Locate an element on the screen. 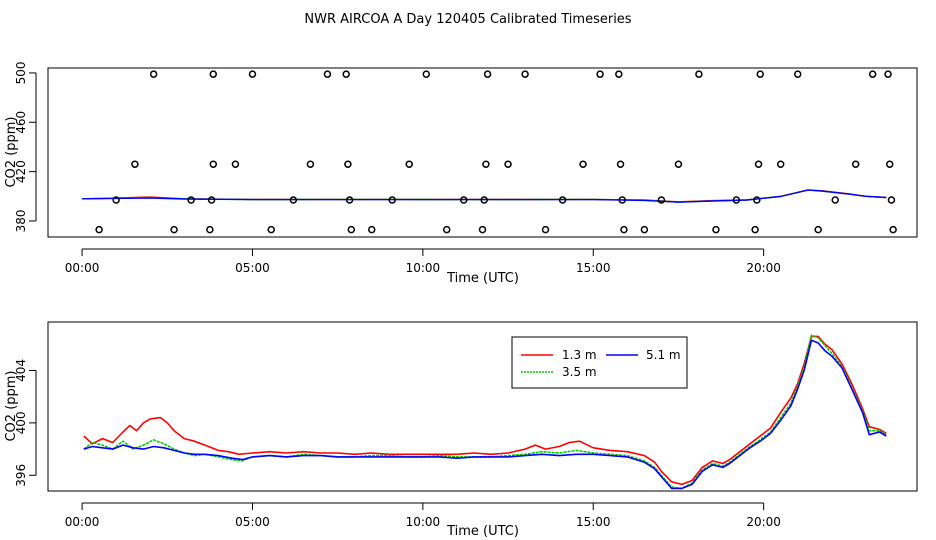  top-x-tick-label: 05:00 is located at coordinates (252, 268).